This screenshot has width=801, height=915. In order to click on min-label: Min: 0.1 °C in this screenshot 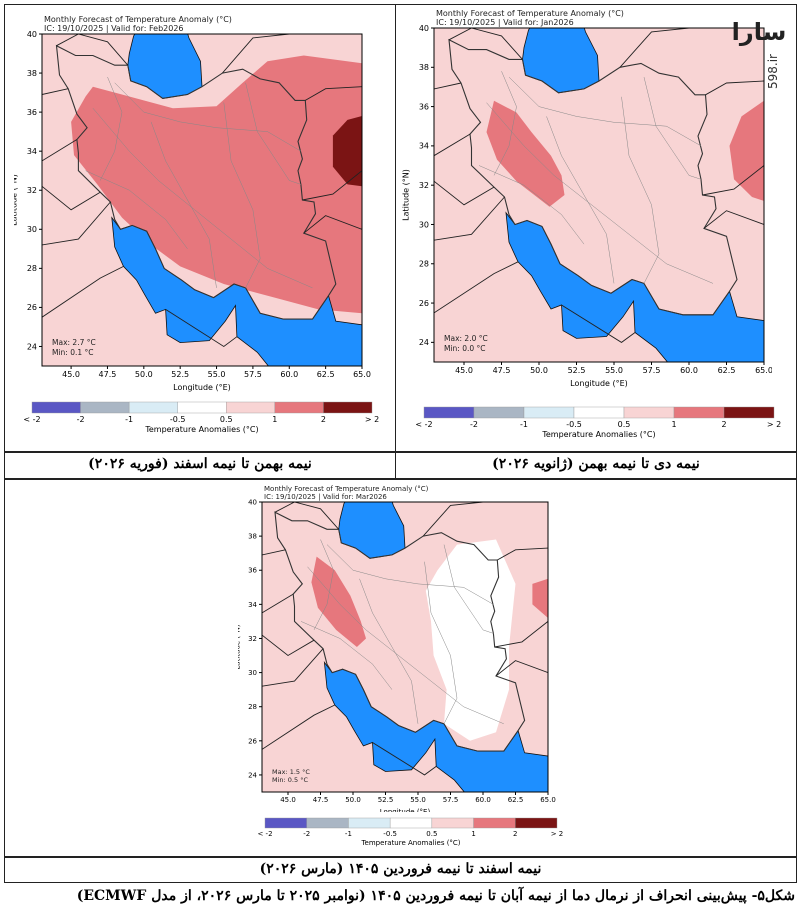, I will do `click(73, 352)`.